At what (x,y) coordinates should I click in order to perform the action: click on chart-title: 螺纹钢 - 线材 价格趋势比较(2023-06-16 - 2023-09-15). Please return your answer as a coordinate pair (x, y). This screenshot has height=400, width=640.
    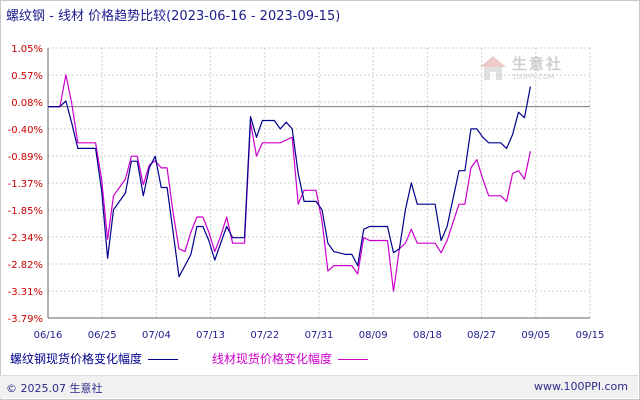
    Looking at the image, I should click on (173, 14).